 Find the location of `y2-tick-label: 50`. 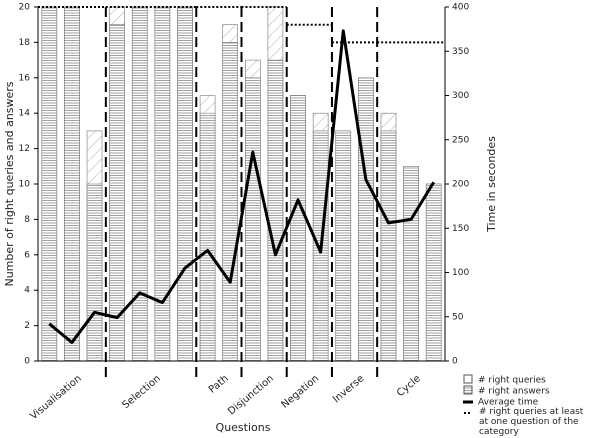

y2-tick-label: 50 is located at coordinates (458, 317).